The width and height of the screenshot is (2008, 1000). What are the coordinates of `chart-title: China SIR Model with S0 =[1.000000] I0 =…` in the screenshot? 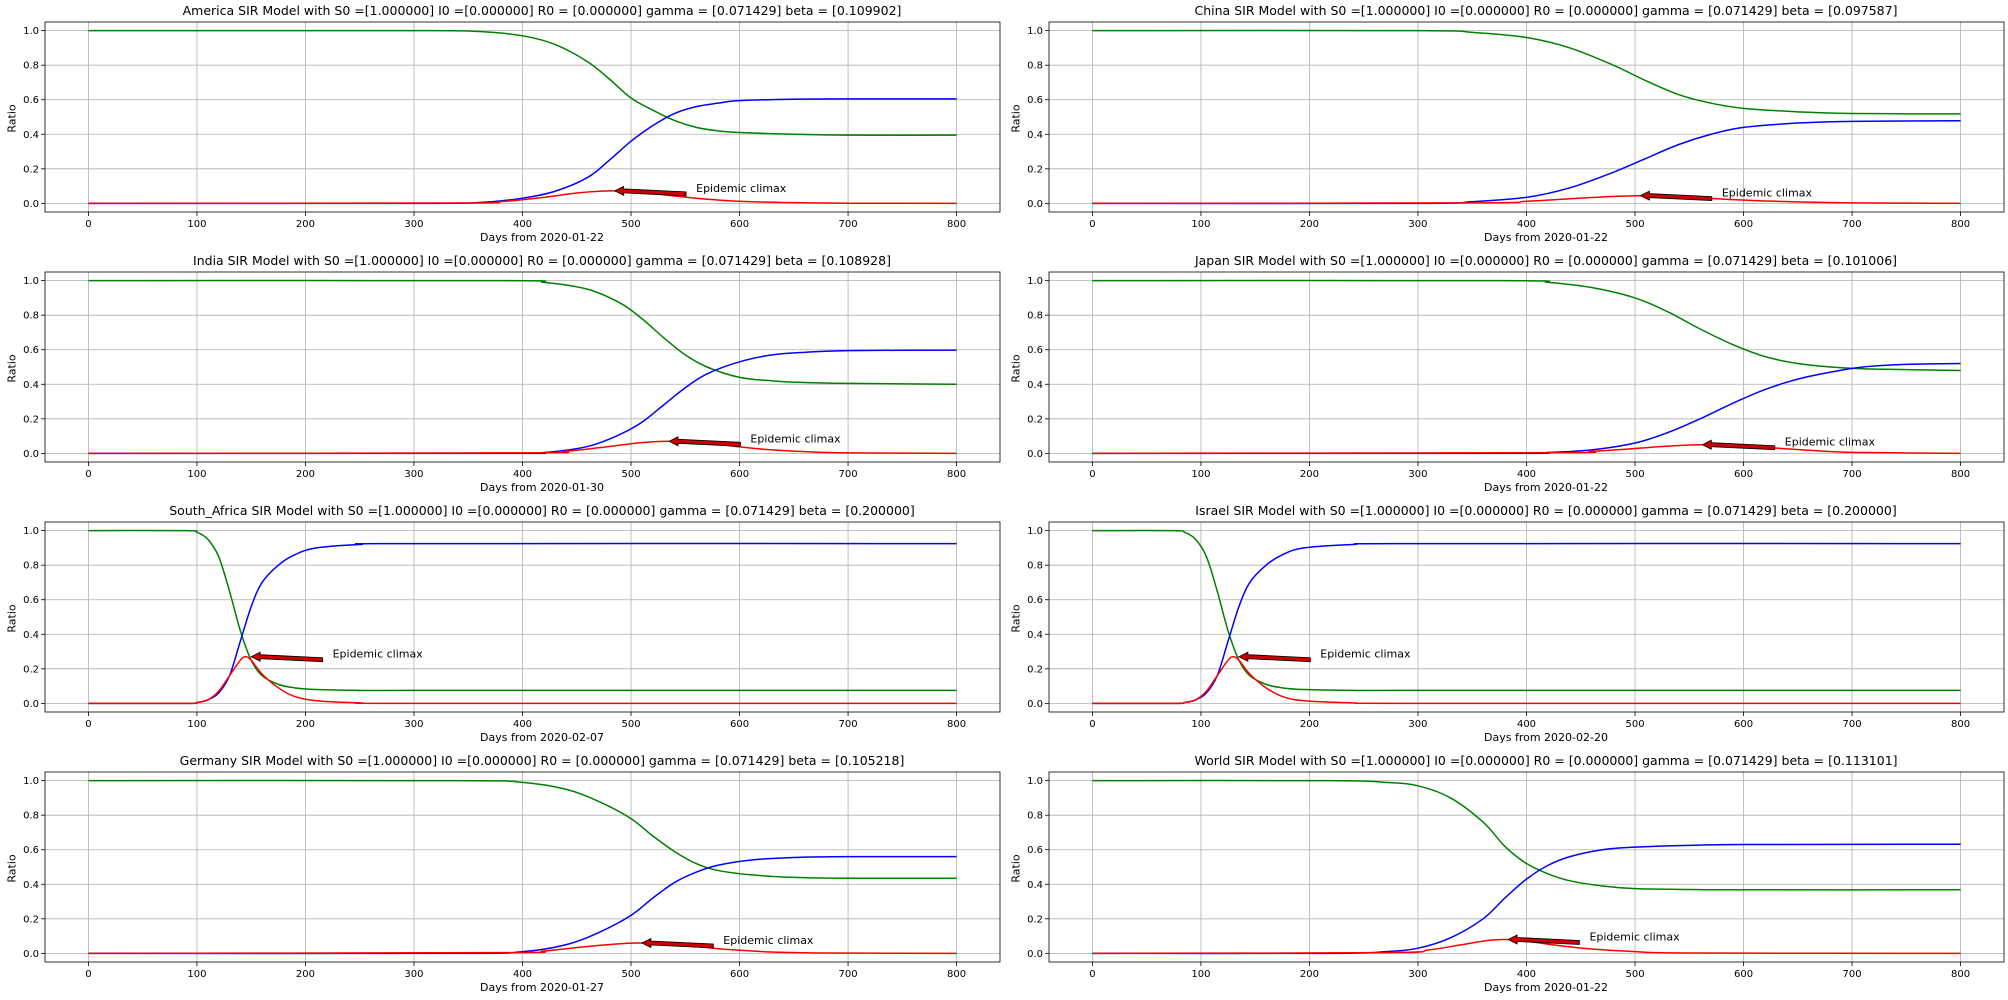 It's located at (1546, 10).